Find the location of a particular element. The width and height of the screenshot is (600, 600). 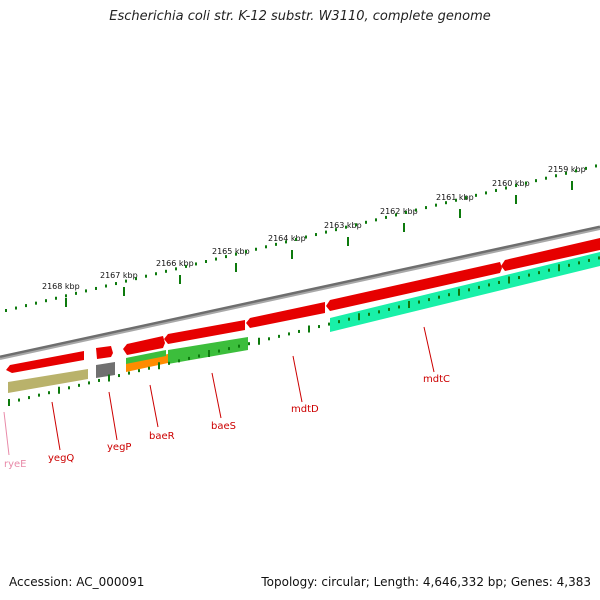

gene-label: yegQ is located at coordinates (61, 458).